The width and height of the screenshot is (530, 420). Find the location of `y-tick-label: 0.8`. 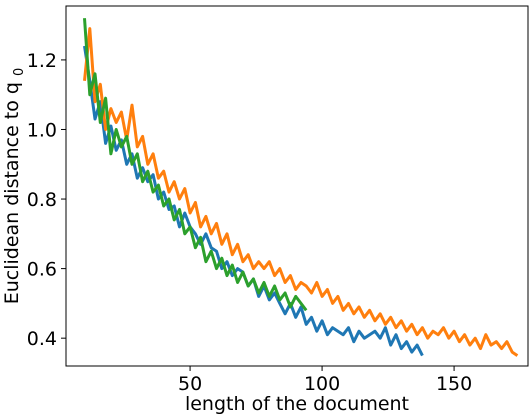

y-tick-label: 0.8 is located at coordinates (42, 200).